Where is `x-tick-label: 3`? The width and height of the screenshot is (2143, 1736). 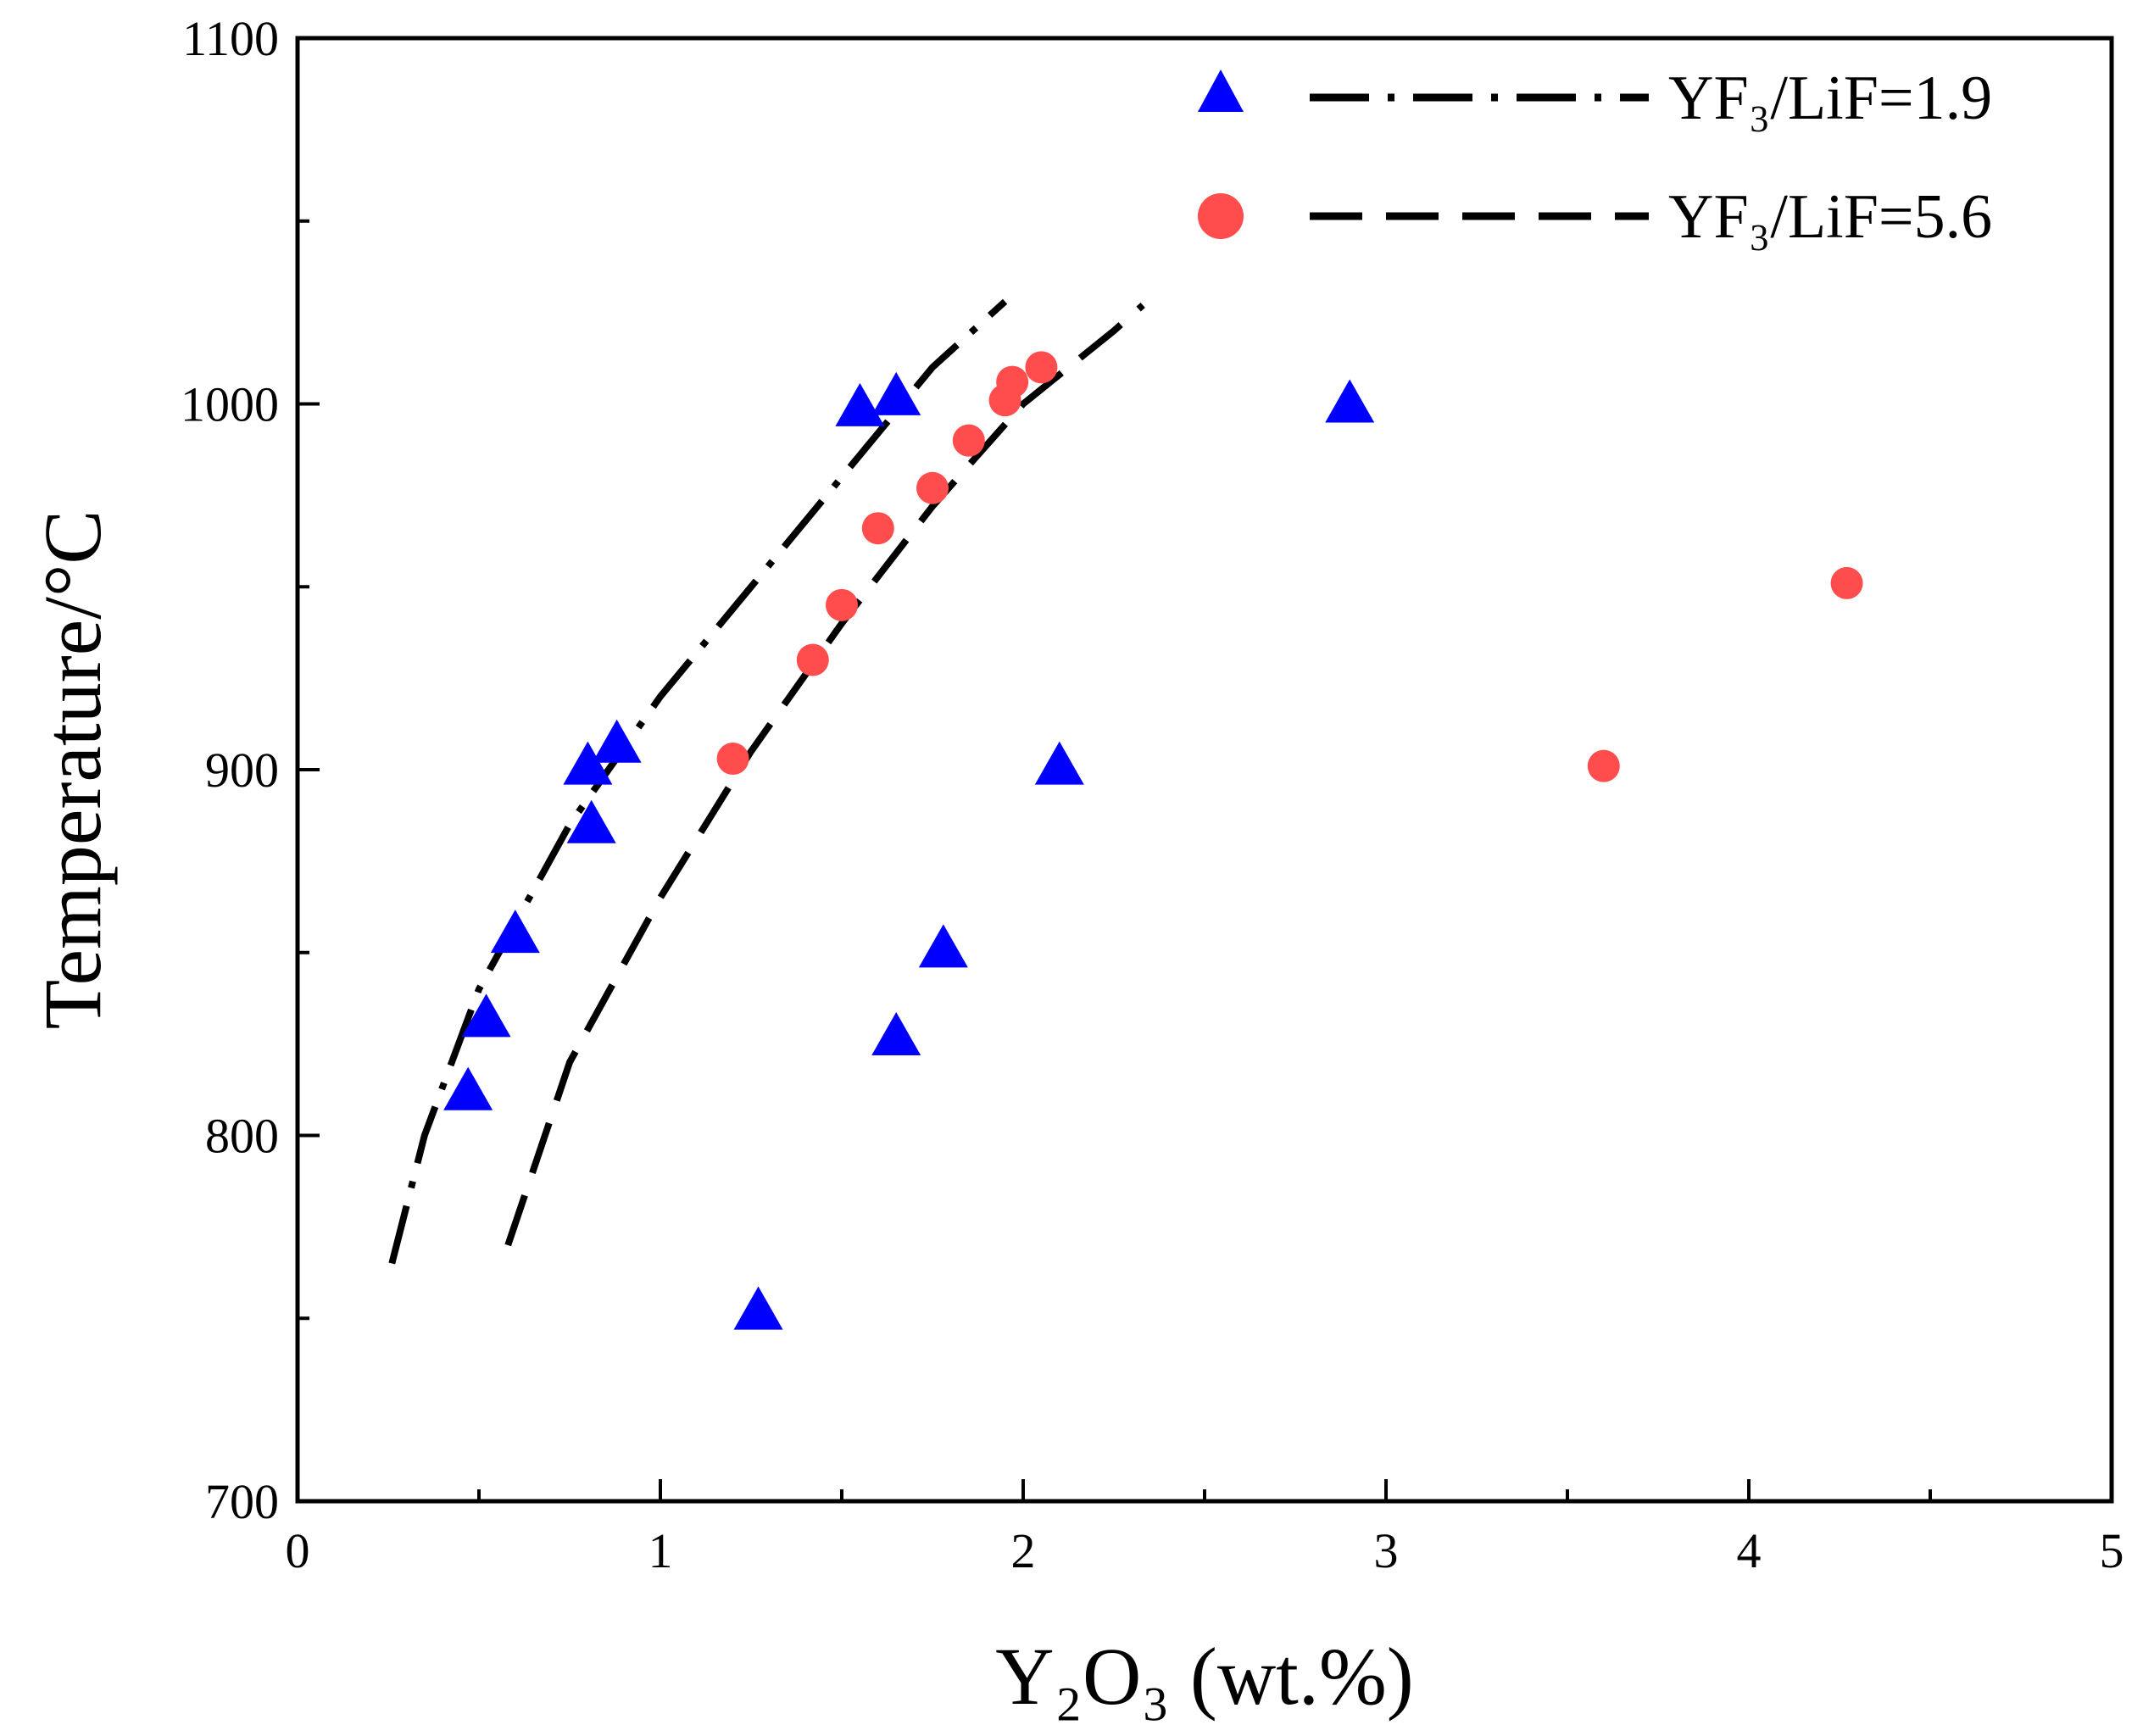
x-tick-label: 3 is located at coordinates (1386, 1550).